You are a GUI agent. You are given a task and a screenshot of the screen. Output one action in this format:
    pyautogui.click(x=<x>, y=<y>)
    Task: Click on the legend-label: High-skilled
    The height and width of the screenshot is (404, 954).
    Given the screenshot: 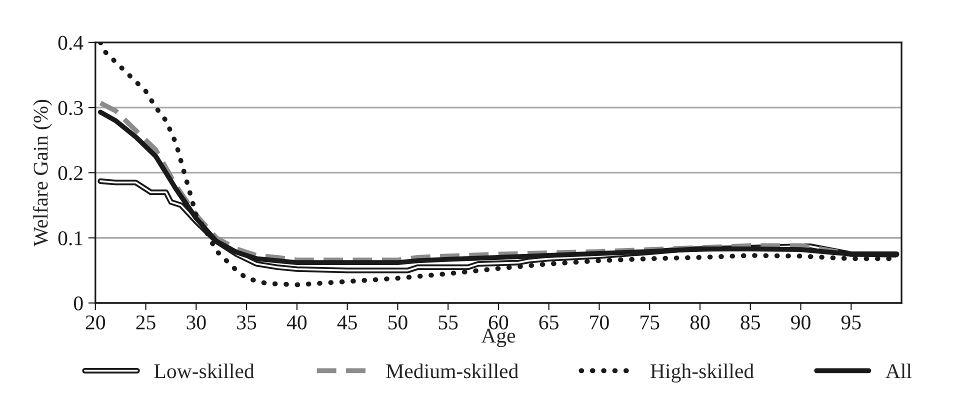 What is the action you would take?
    pyautogui.click(x=702, y=373)
    